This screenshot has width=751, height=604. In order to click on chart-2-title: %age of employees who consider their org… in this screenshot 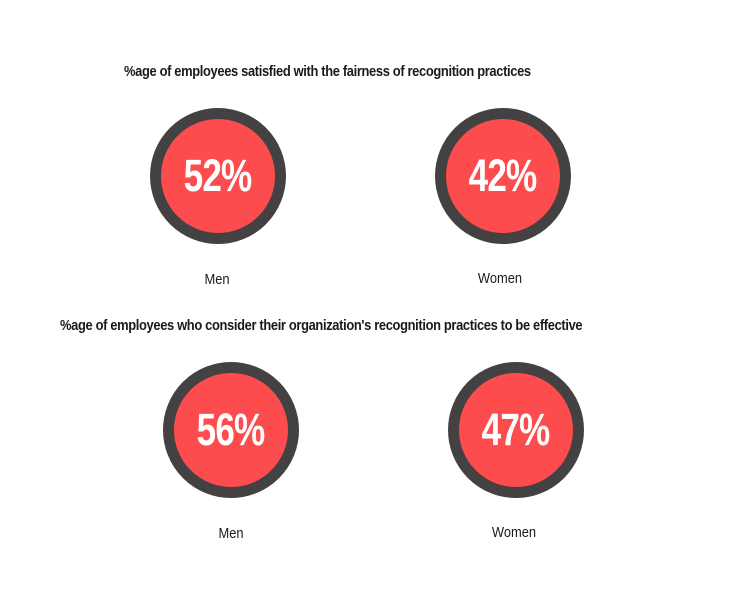, I will do `click(321, 325)`.